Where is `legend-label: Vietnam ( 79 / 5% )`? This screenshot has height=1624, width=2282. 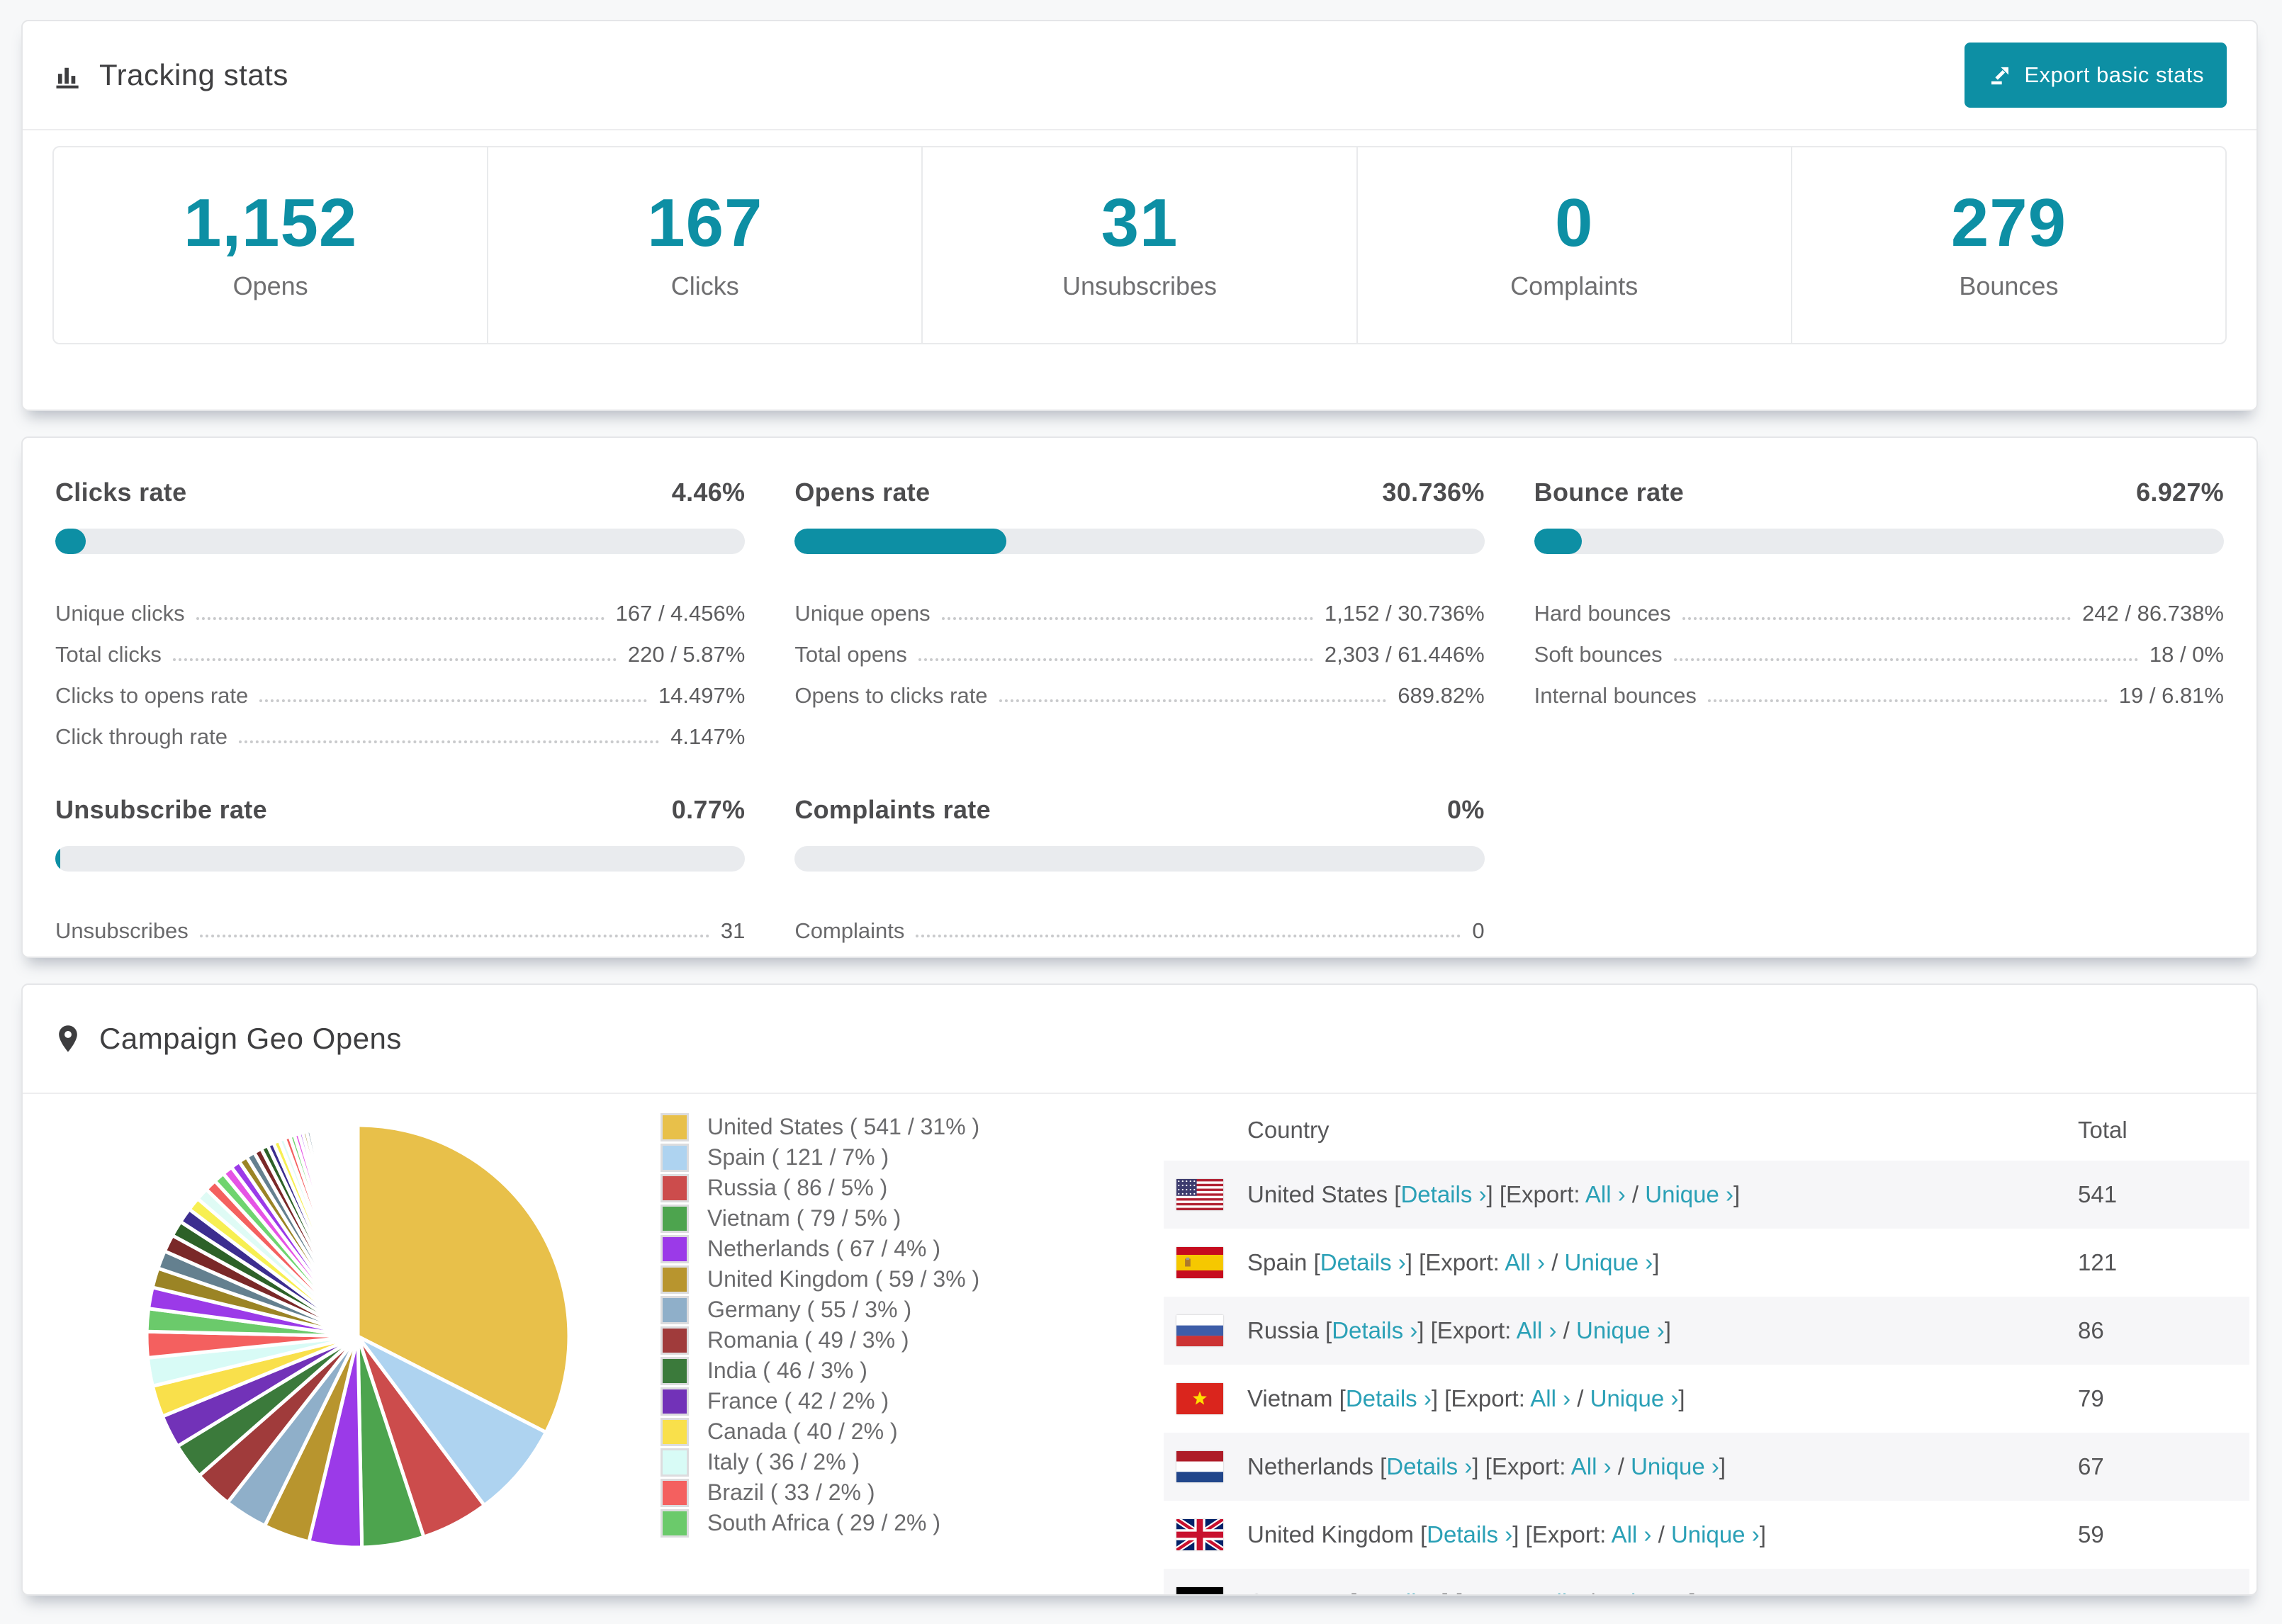
legend-label: Vietnam ( 79 / 5% ) is located at coordinates (804, 1218).